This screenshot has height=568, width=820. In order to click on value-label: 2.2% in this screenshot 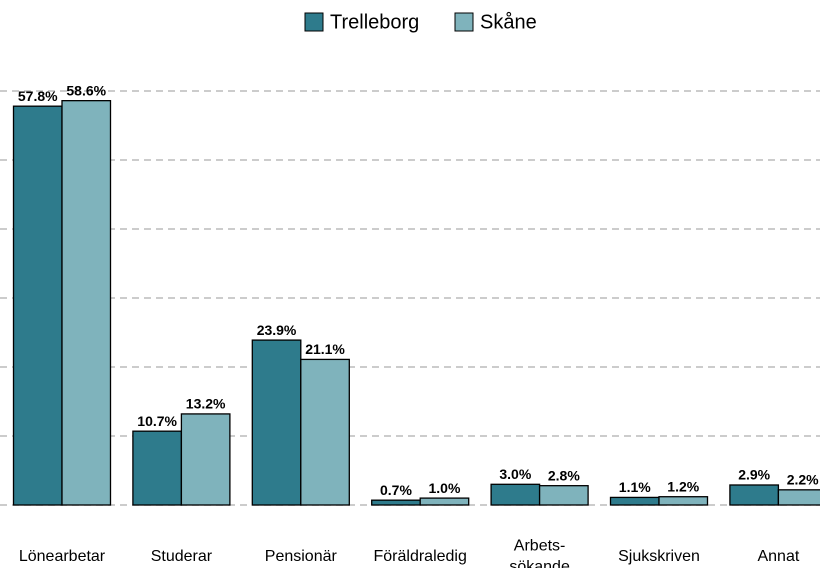, I will do `click(803, 480)`.